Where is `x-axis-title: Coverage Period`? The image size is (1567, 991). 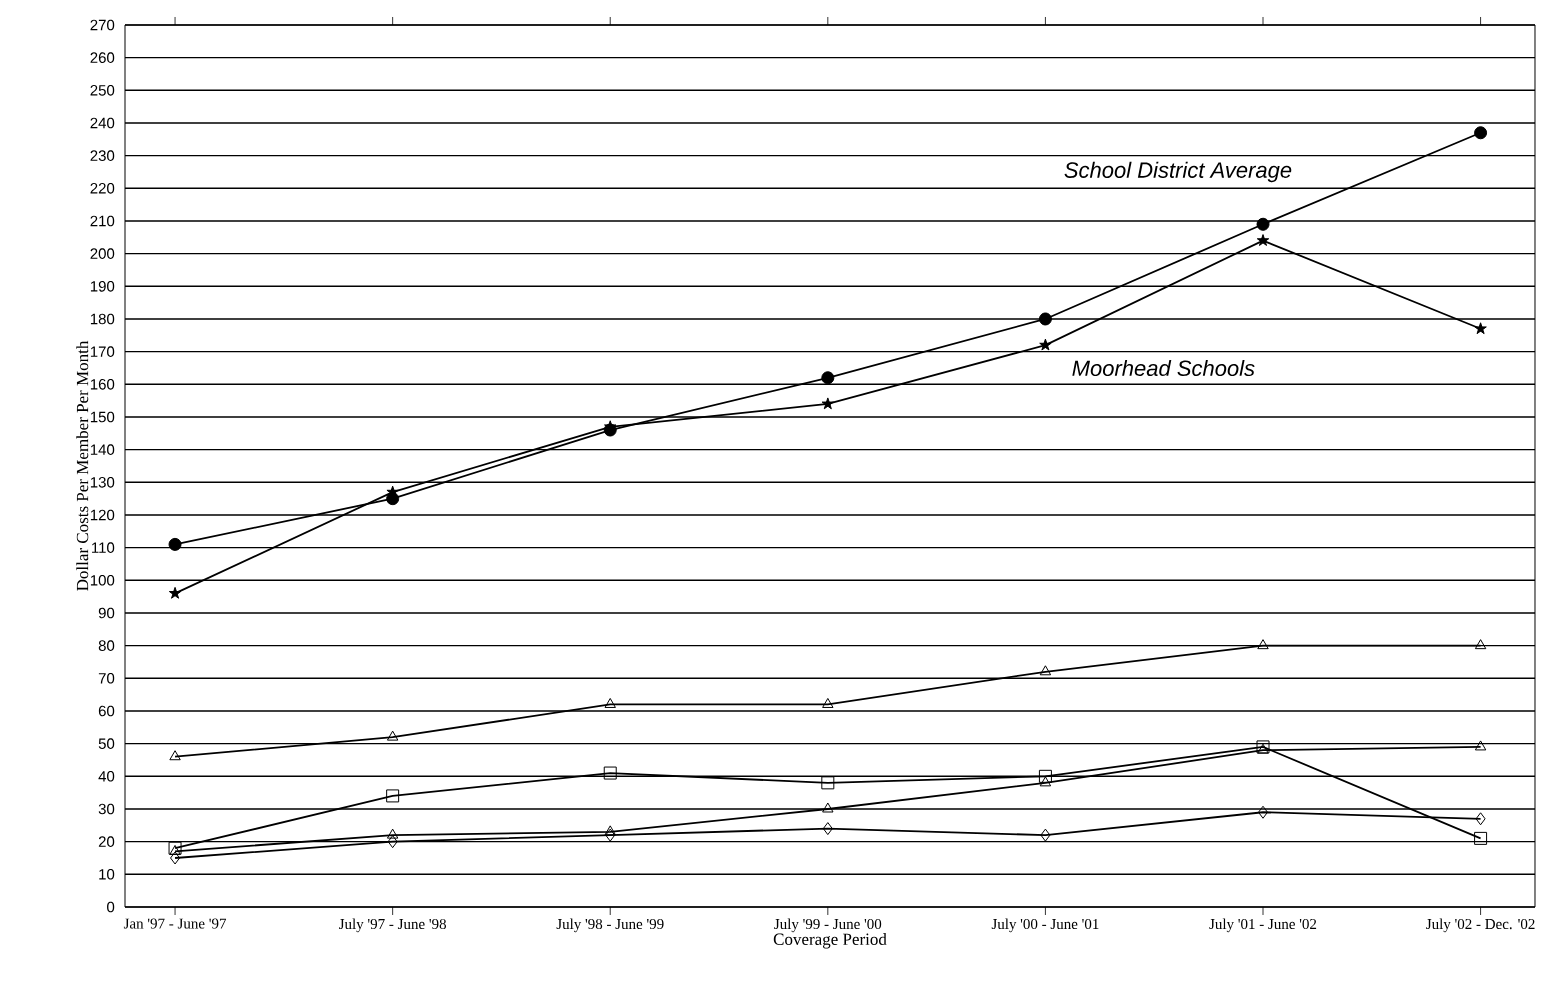
x-axis-title: Coverage Period is located at coordinates (830, 941).